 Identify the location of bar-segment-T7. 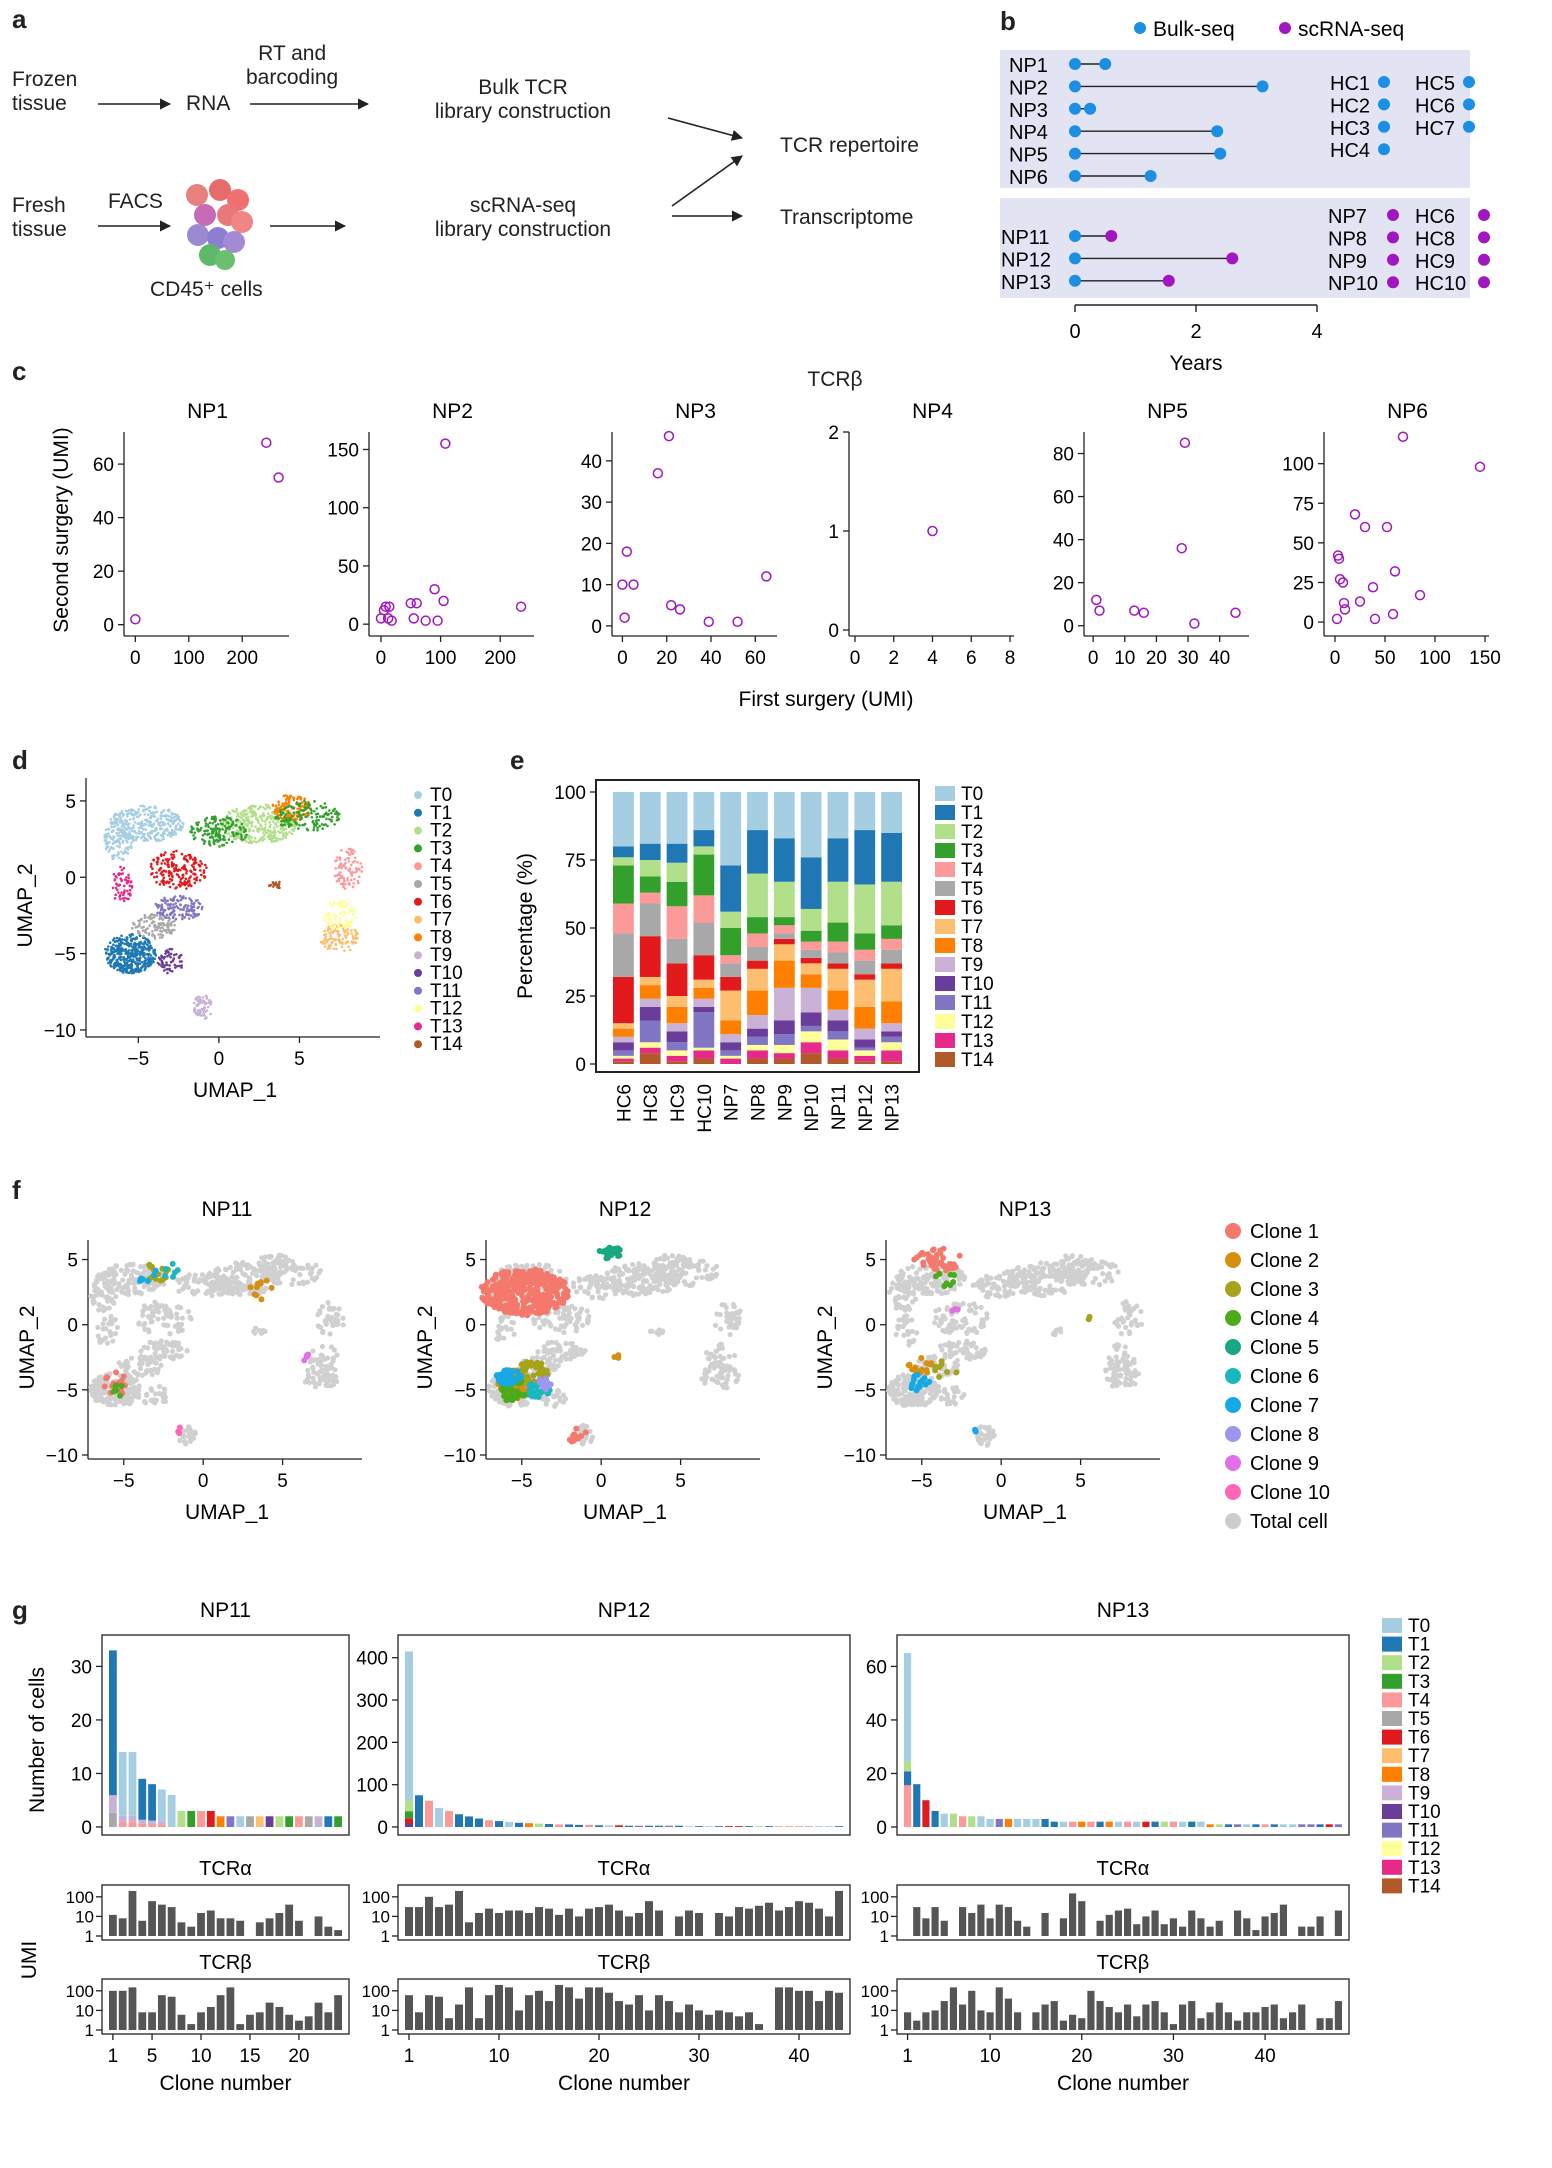
(838, 979).